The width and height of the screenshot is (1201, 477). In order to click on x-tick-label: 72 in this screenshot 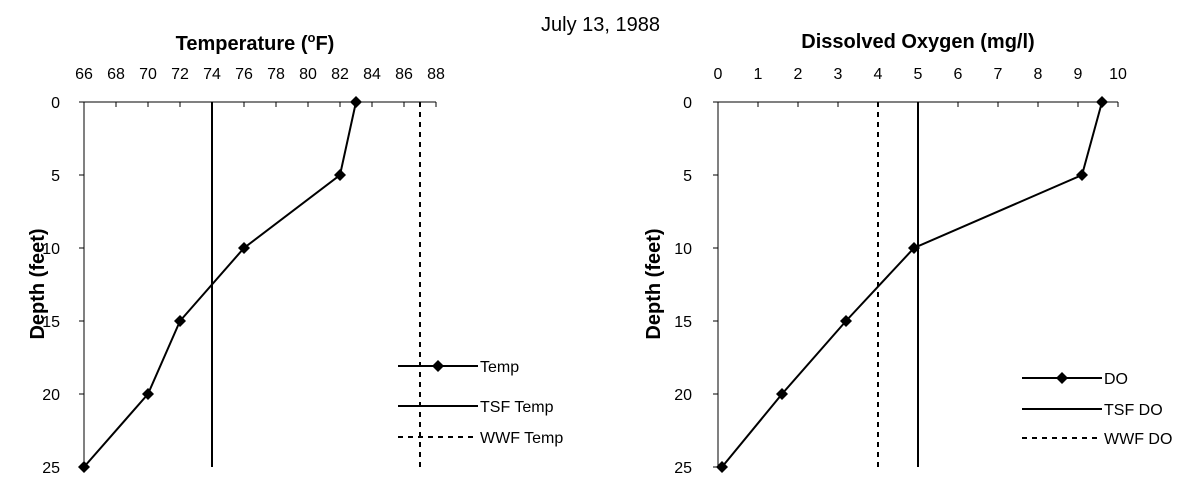, I will do `click(180, 74)`.